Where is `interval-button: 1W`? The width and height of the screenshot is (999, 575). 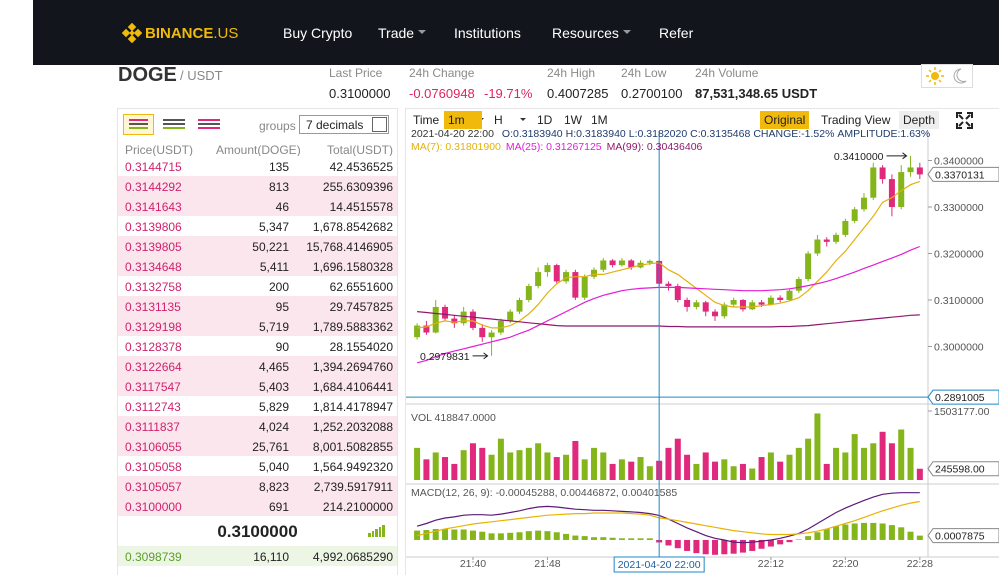 interval-button: 1W is located at coordinates (573, 120).